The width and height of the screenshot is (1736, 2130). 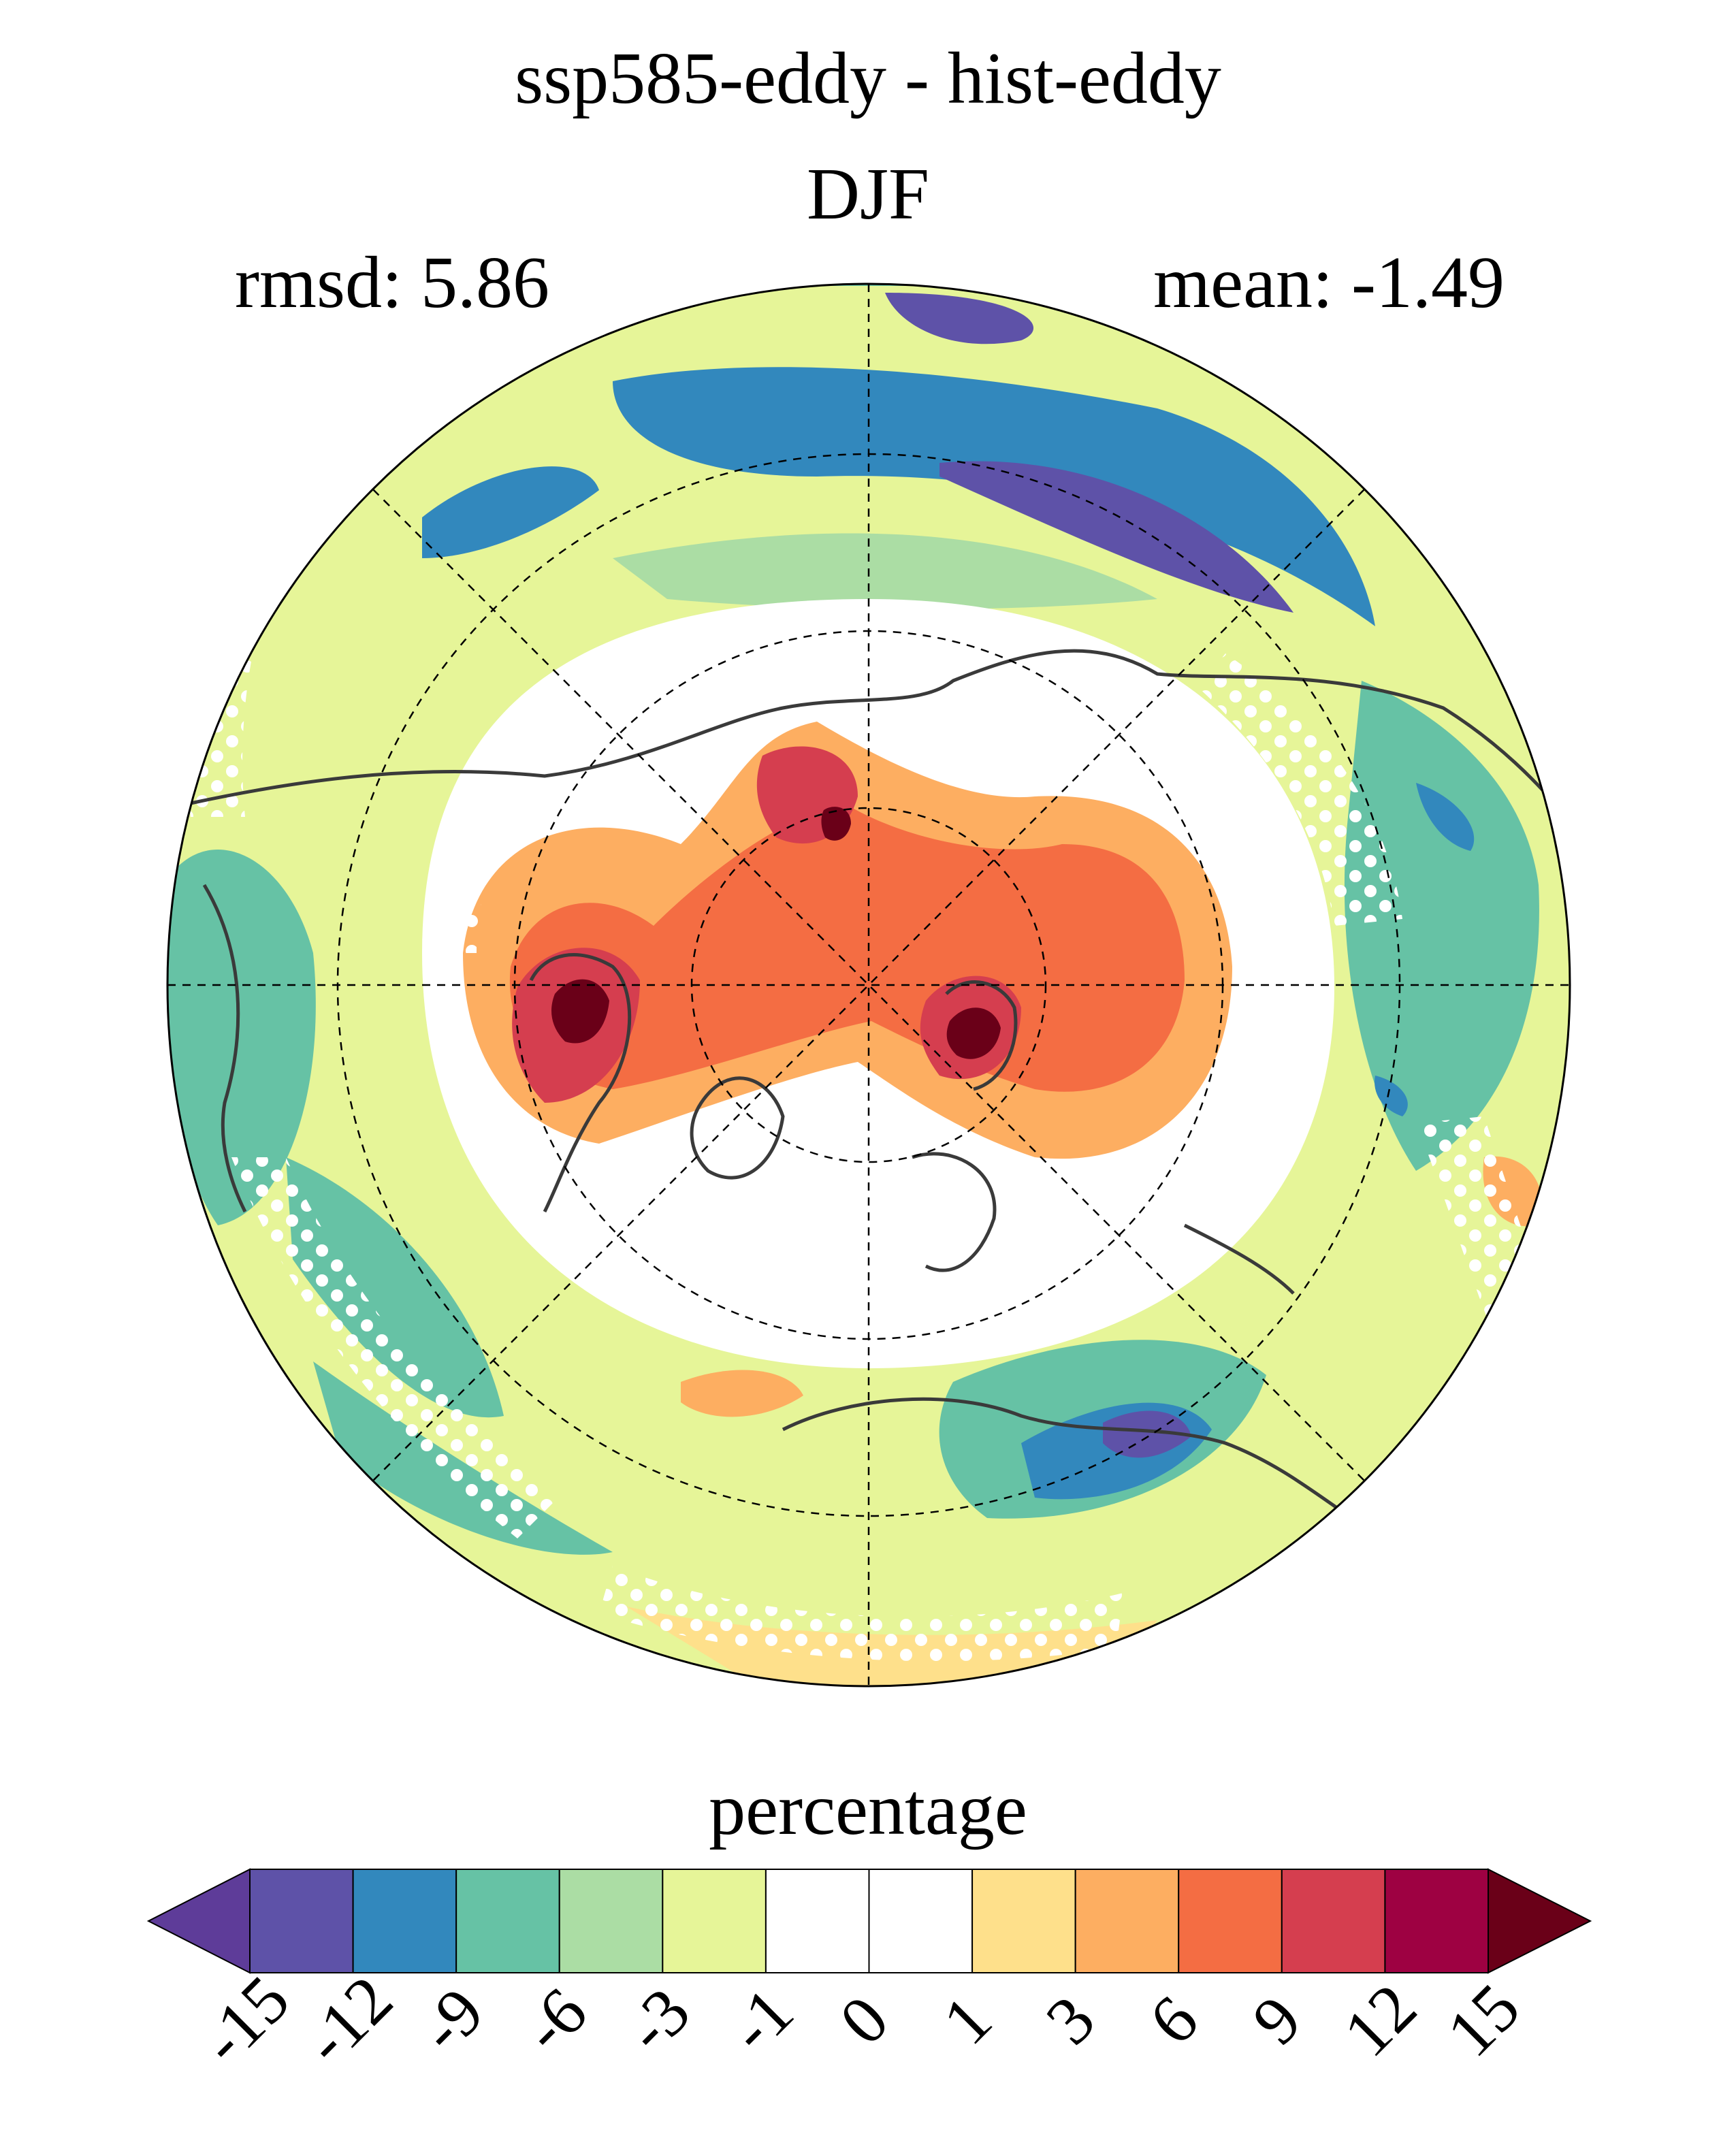 What do you see at coordinates (967, 2020) in the screenshot?
I see `colorbar-tick-label: 1` at bounding box center [967, 2020].